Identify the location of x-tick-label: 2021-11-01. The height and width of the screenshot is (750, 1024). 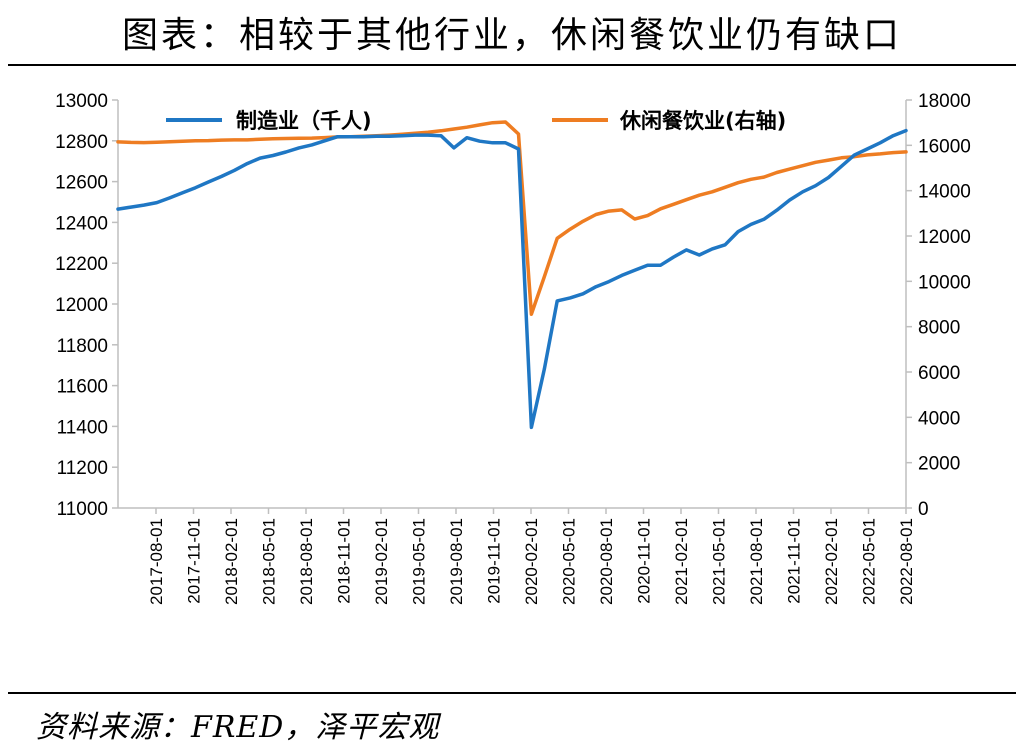
(794, 561).